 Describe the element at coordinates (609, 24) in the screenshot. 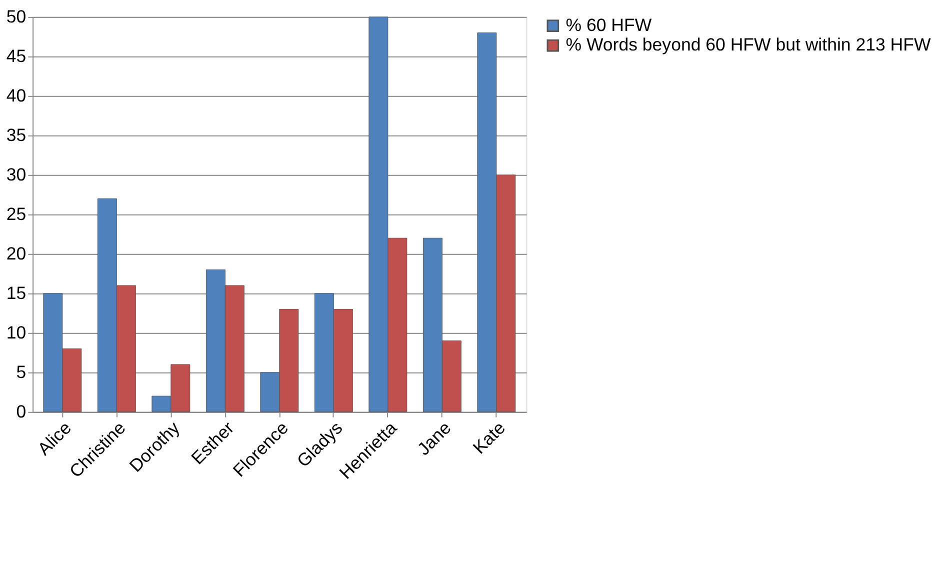

I see `legend-label: % 60 HFW` at that location.